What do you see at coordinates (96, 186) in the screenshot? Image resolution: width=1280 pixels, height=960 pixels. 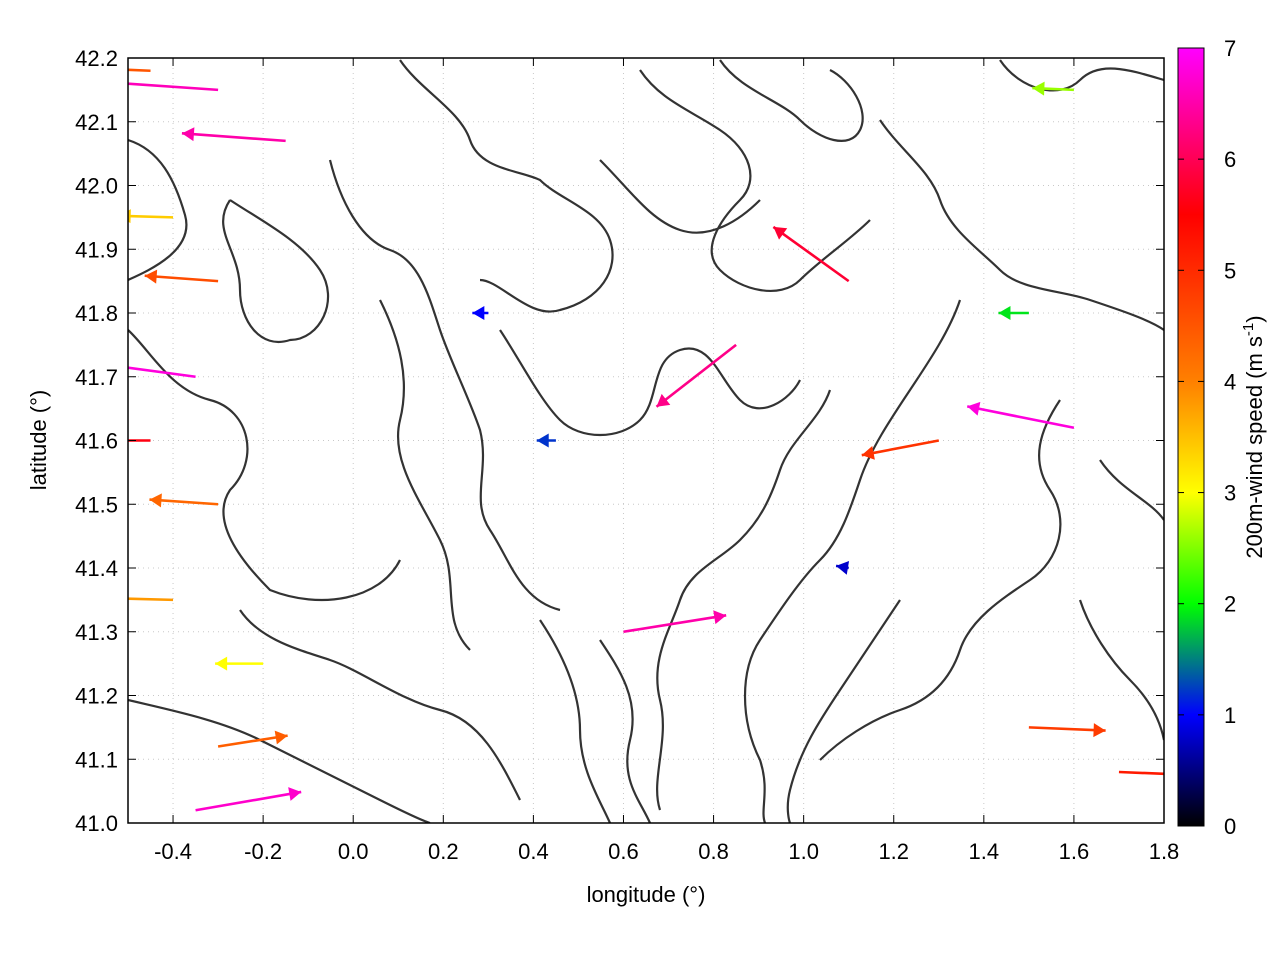 I see `y-tick-label: 42.0` at bounding box center [96, 186].